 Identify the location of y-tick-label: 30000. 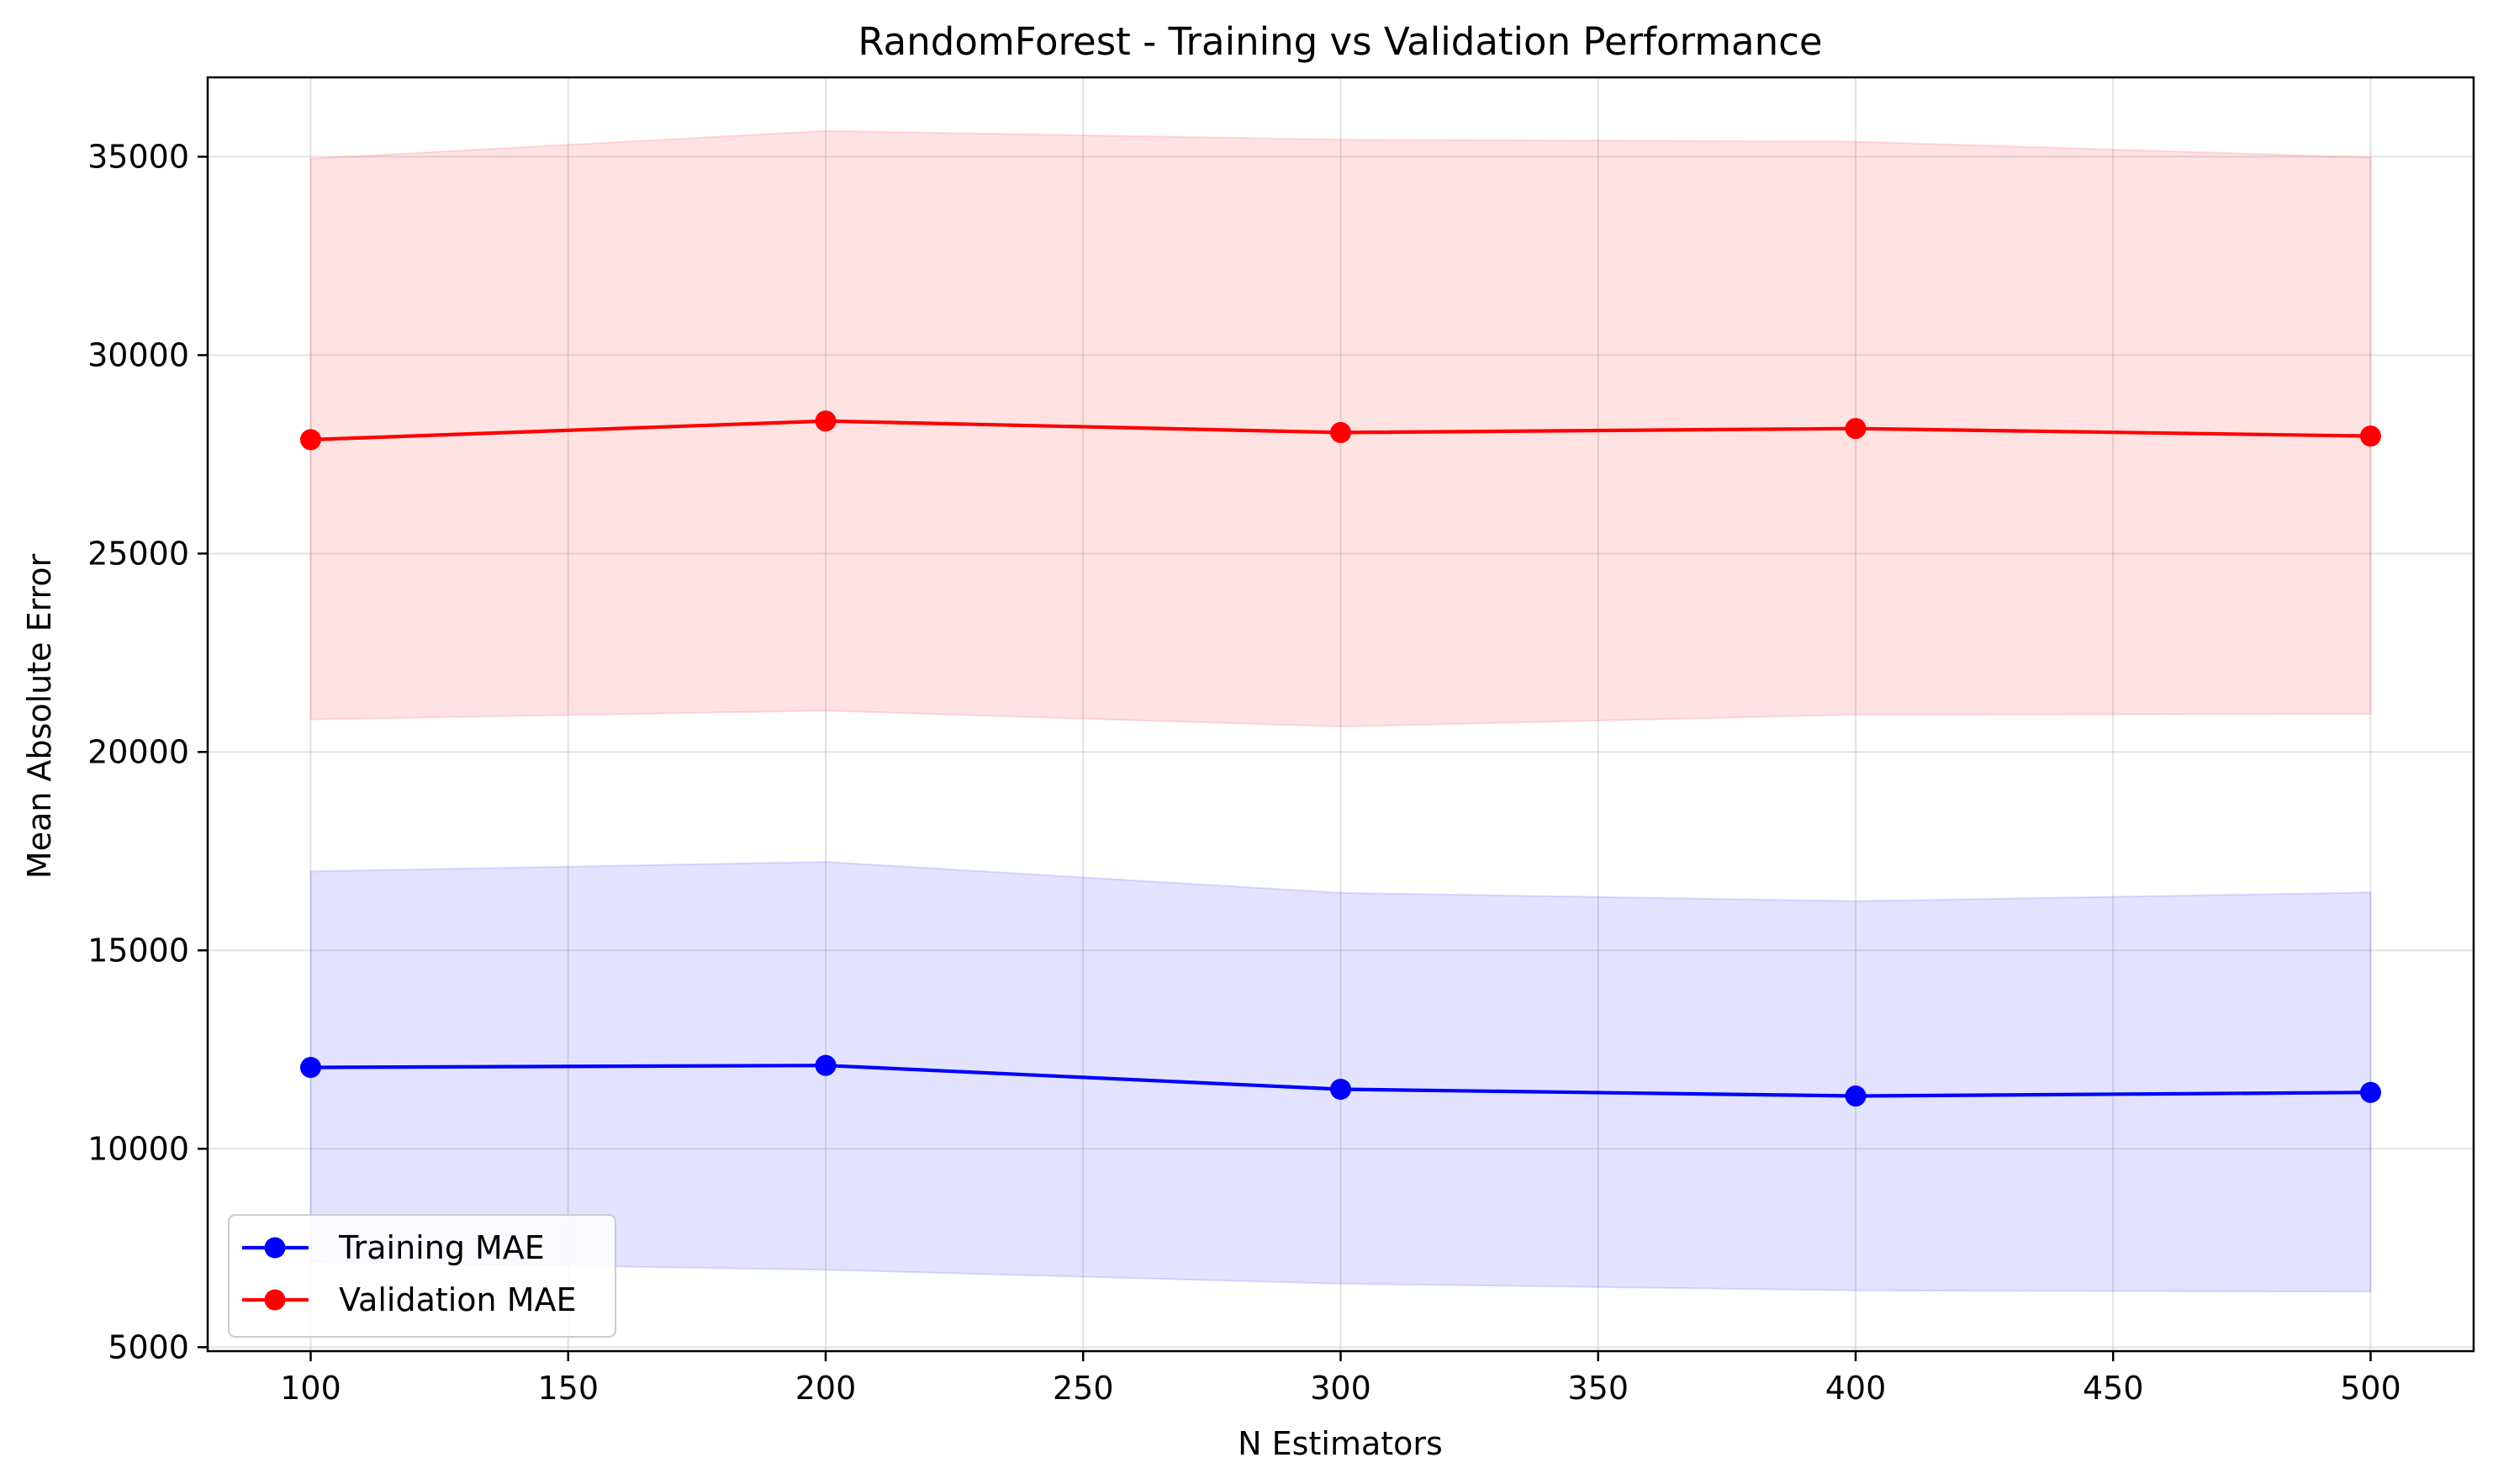
(138, 354).